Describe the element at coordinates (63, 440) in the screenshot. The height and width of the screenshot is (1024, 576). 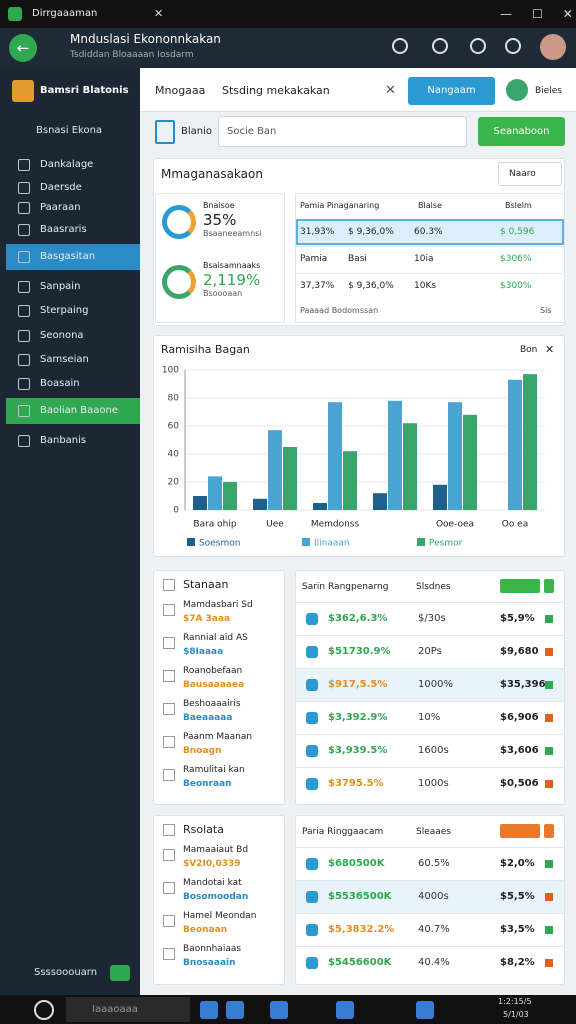
I see `sidebar-label: Banbanis` at that location.